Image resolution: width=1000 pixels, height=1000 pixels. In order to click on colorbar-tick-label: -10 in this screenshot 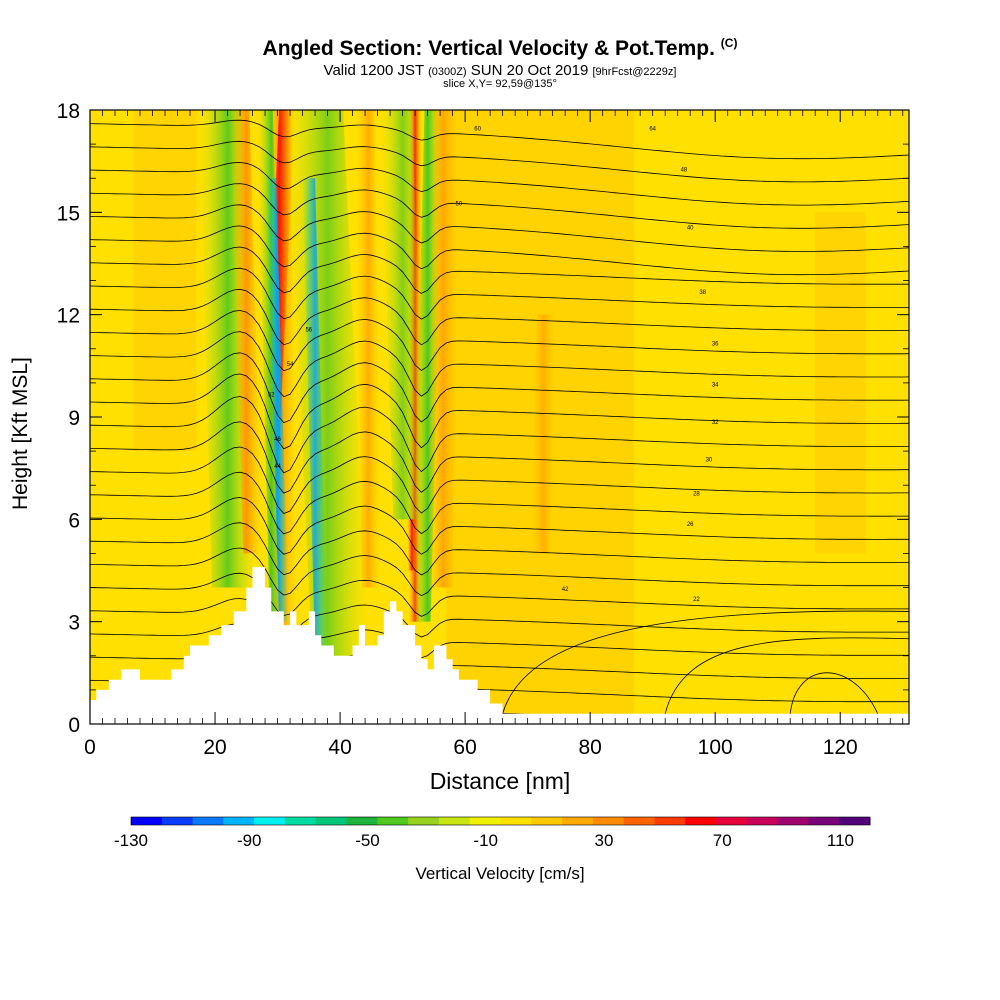, I will do `click(485, 840)`.